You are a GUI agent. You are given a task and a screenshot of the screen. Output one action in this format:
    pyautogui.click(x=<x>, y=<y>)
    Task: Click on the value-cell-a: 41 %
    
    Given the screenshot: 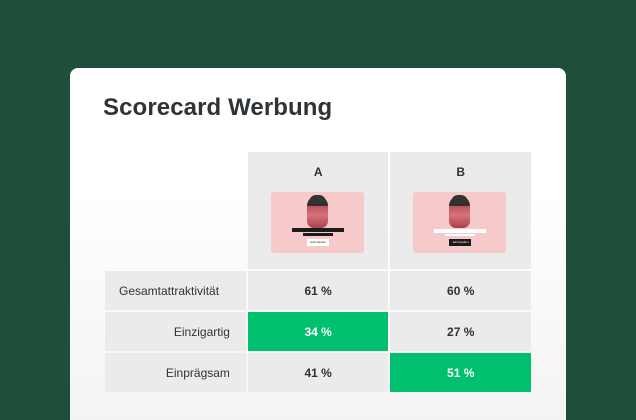 What is the action you would take?
    pyautogui.click(x=318, y=372)
    